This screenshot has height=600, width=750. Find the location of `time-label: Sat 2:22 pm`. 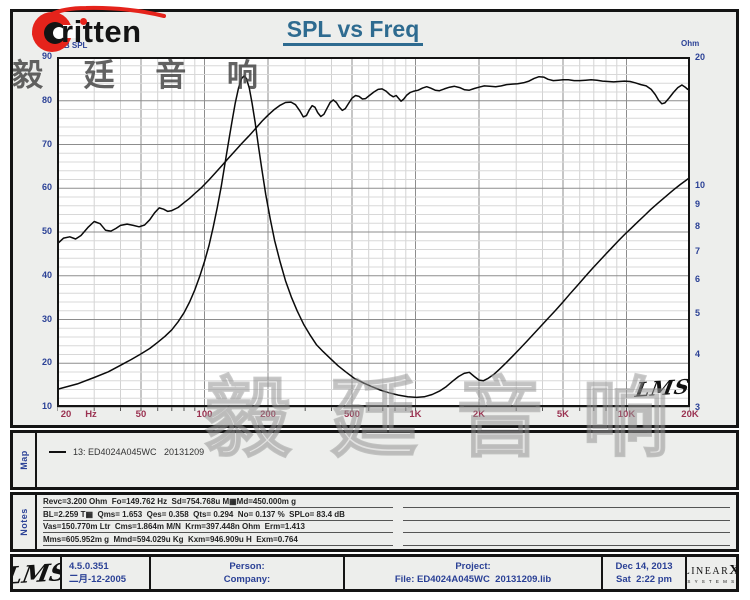

time-label: Sat 2:22 pm is located at coordinates (644, 579).